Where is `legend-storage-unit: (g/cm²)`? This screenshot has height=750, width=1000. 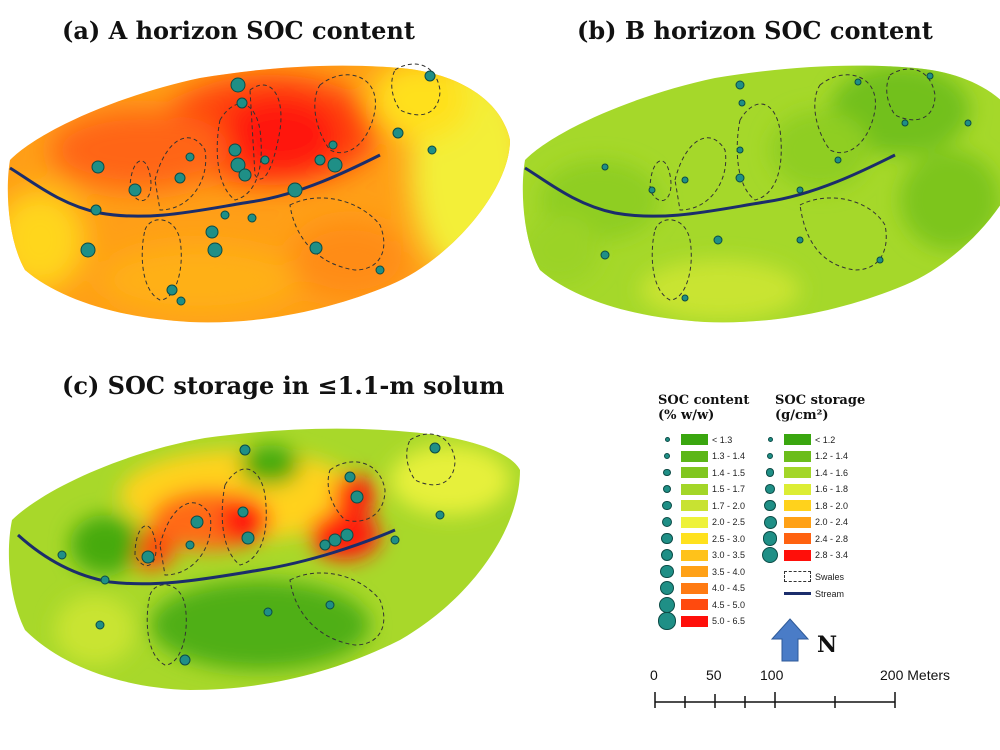 legend-storage-unit: (g/cm²) is located at coordinates (802, 415).